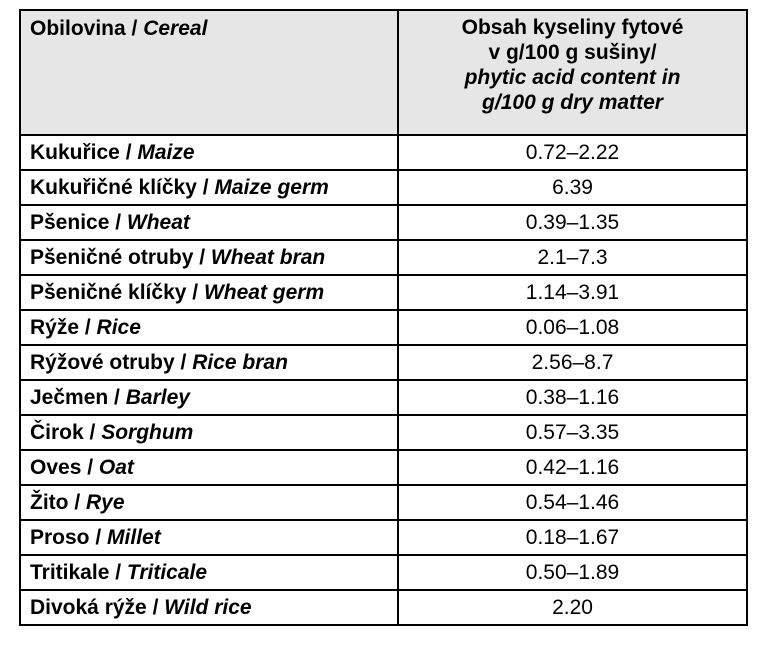 This screenshot has height=654, width=766. What do you see at coordinates (268, 257) in the screenshot?
I see `cereal-name-en: Wheat bran` at bounding box center [268, 257].